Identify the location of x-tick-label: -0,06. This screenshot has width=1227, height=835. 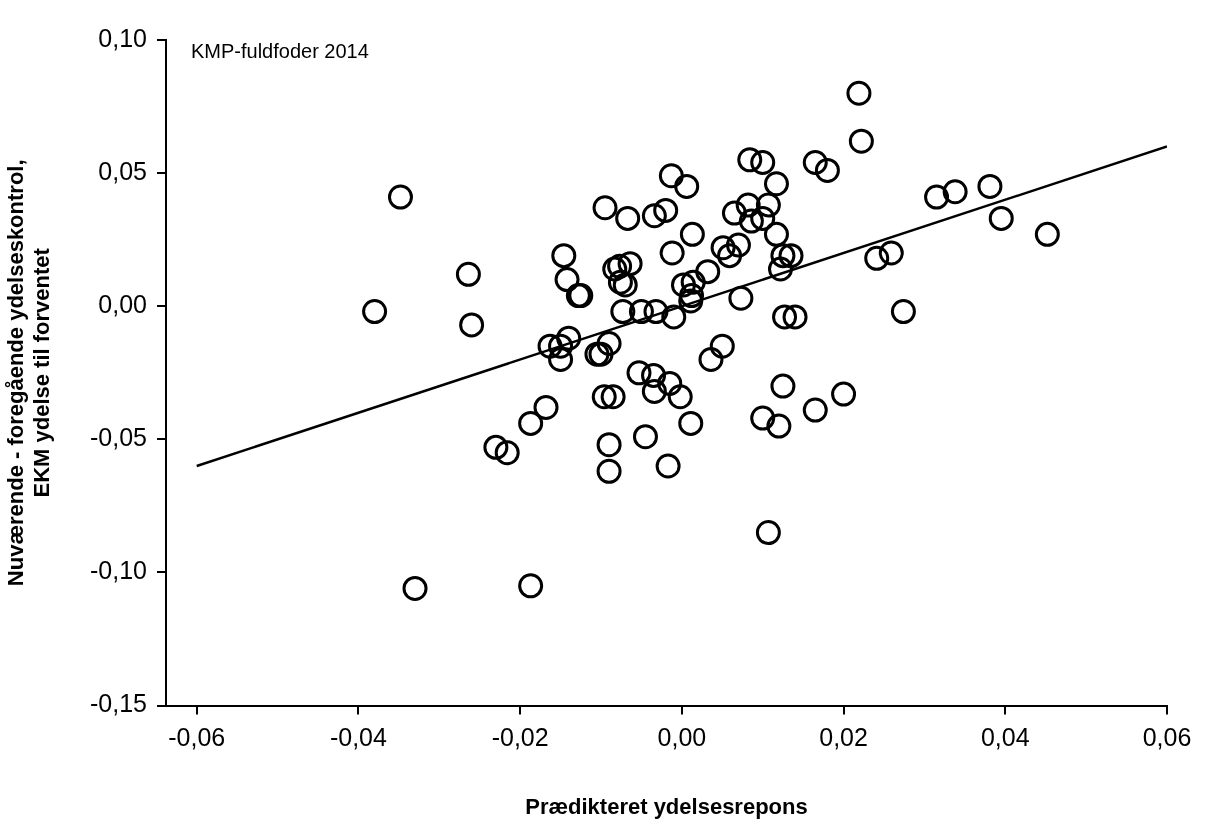
(197, 737).